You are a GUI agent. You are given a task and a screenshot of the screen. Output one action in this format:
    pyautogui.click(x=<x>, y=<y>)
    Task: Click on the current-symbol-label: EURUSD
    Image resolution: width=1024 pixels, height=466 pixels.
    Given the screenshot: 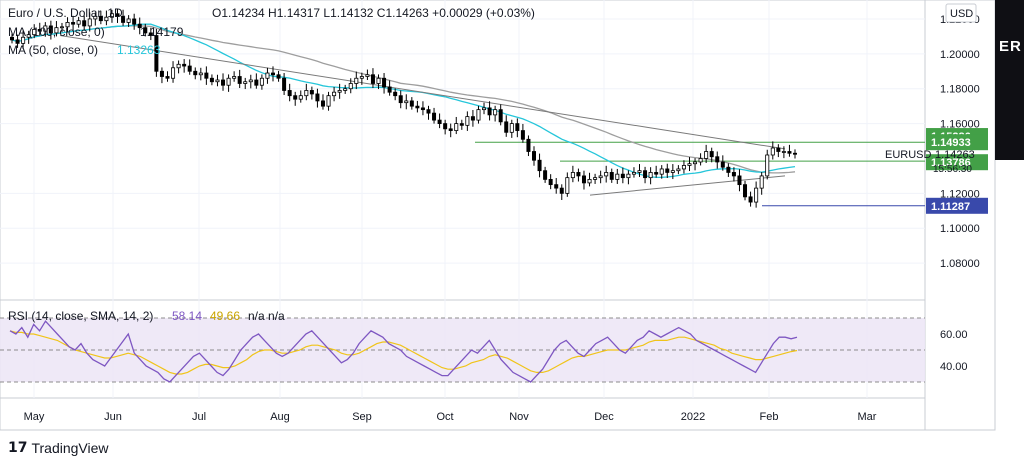 What is the action you would take?
    pyautogui.click(x=908, y=155)
    